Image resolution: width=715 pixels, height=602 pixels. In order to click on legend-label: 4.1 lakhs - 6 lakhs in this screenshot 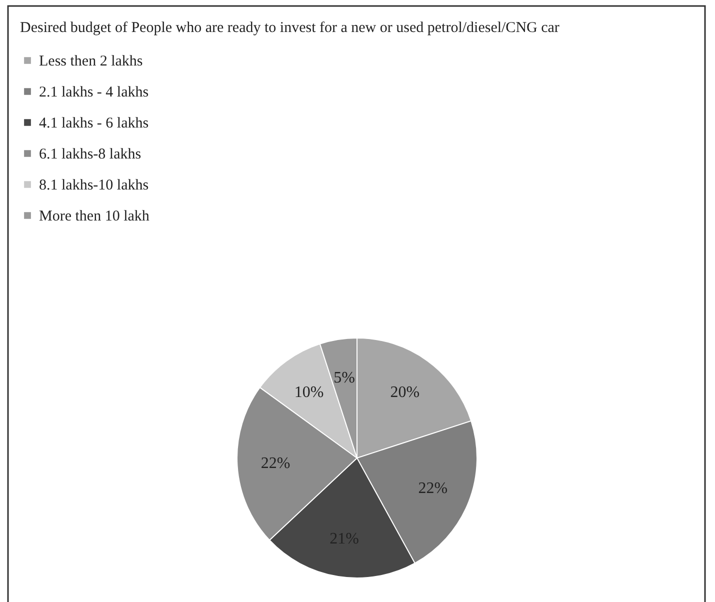, I will do `click(94, 124)`.